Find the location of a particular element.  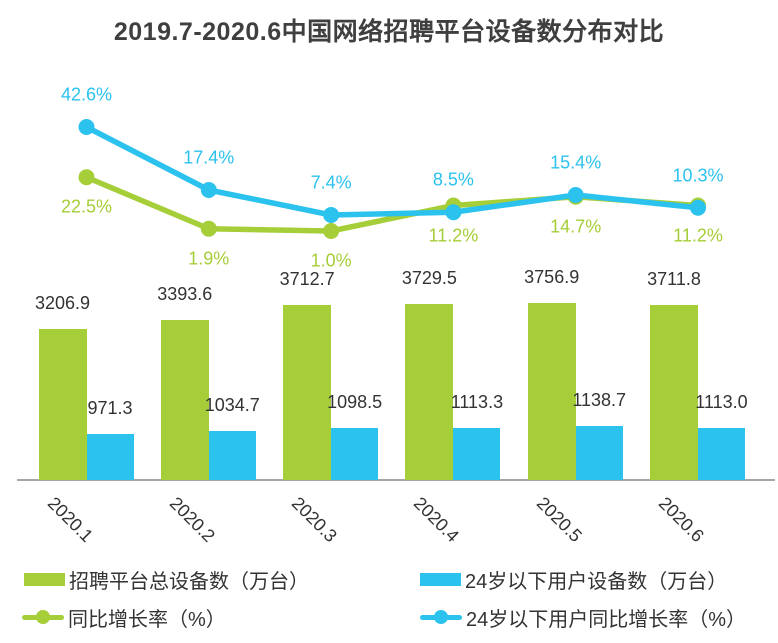

growth-label-under24-growth-rate-2020.4: 8.5% is located at coordinates (453, 179).